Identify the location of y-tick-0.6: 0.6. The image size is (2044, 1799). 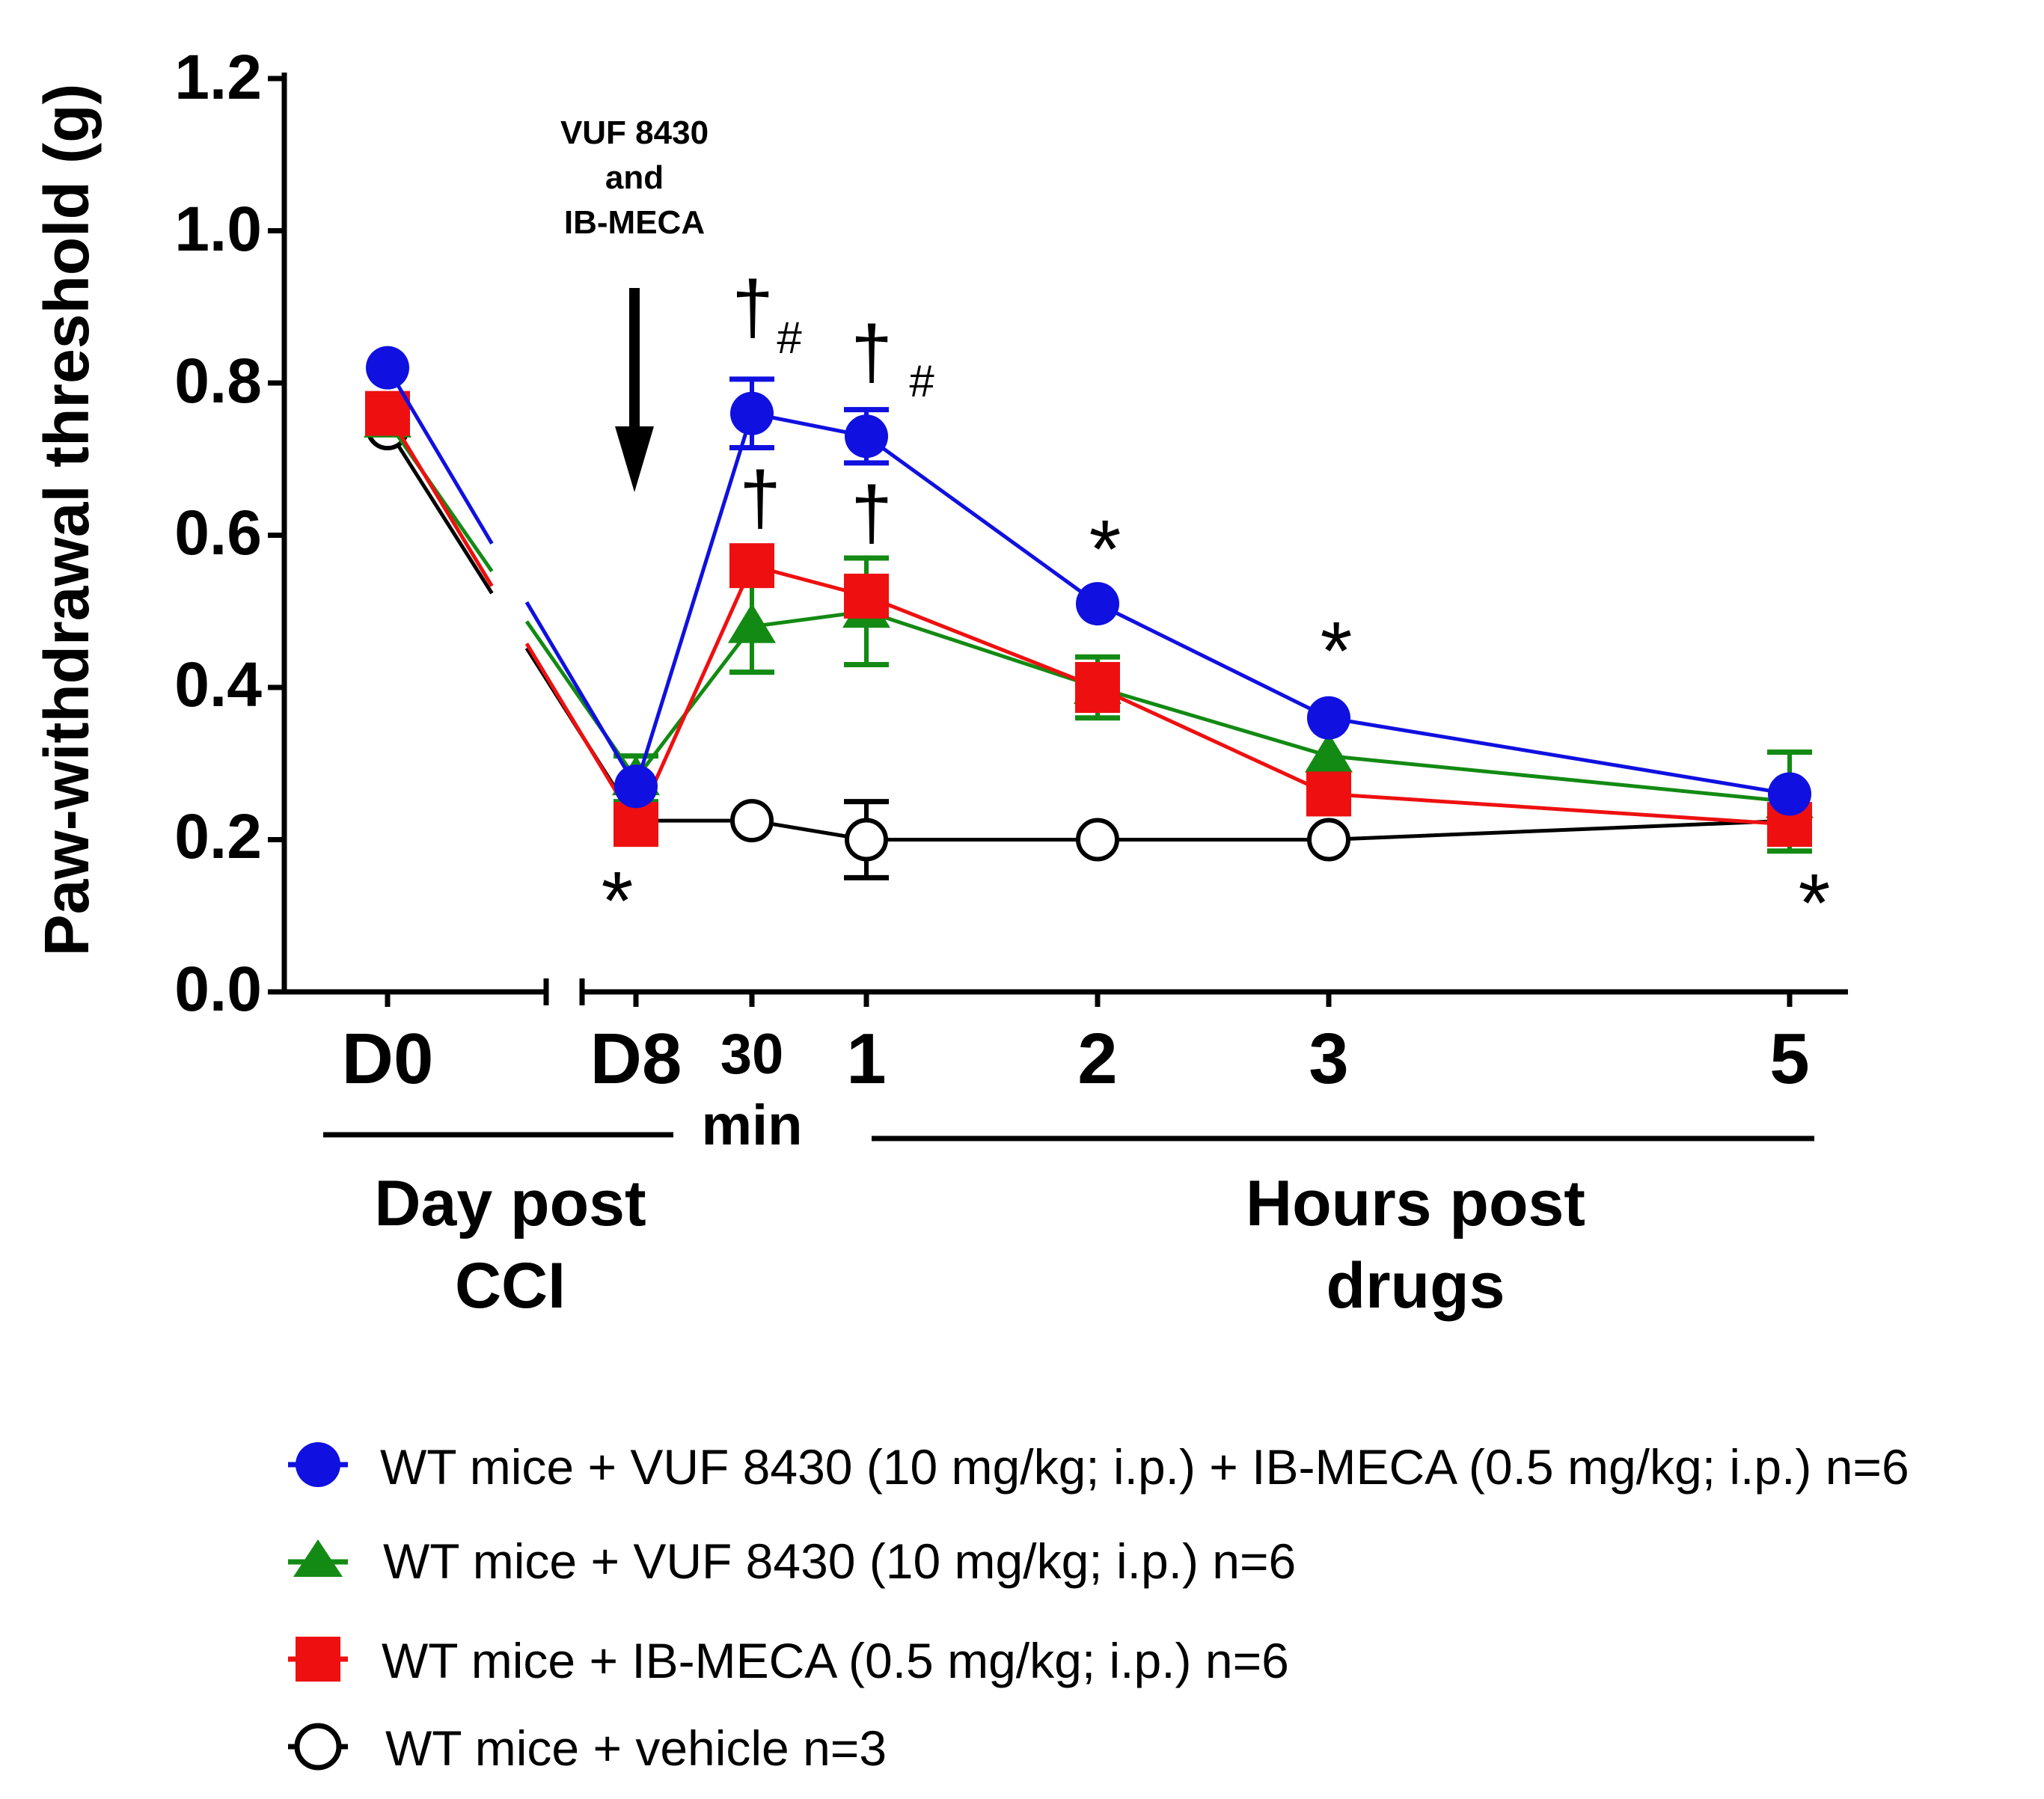
(218, 532).